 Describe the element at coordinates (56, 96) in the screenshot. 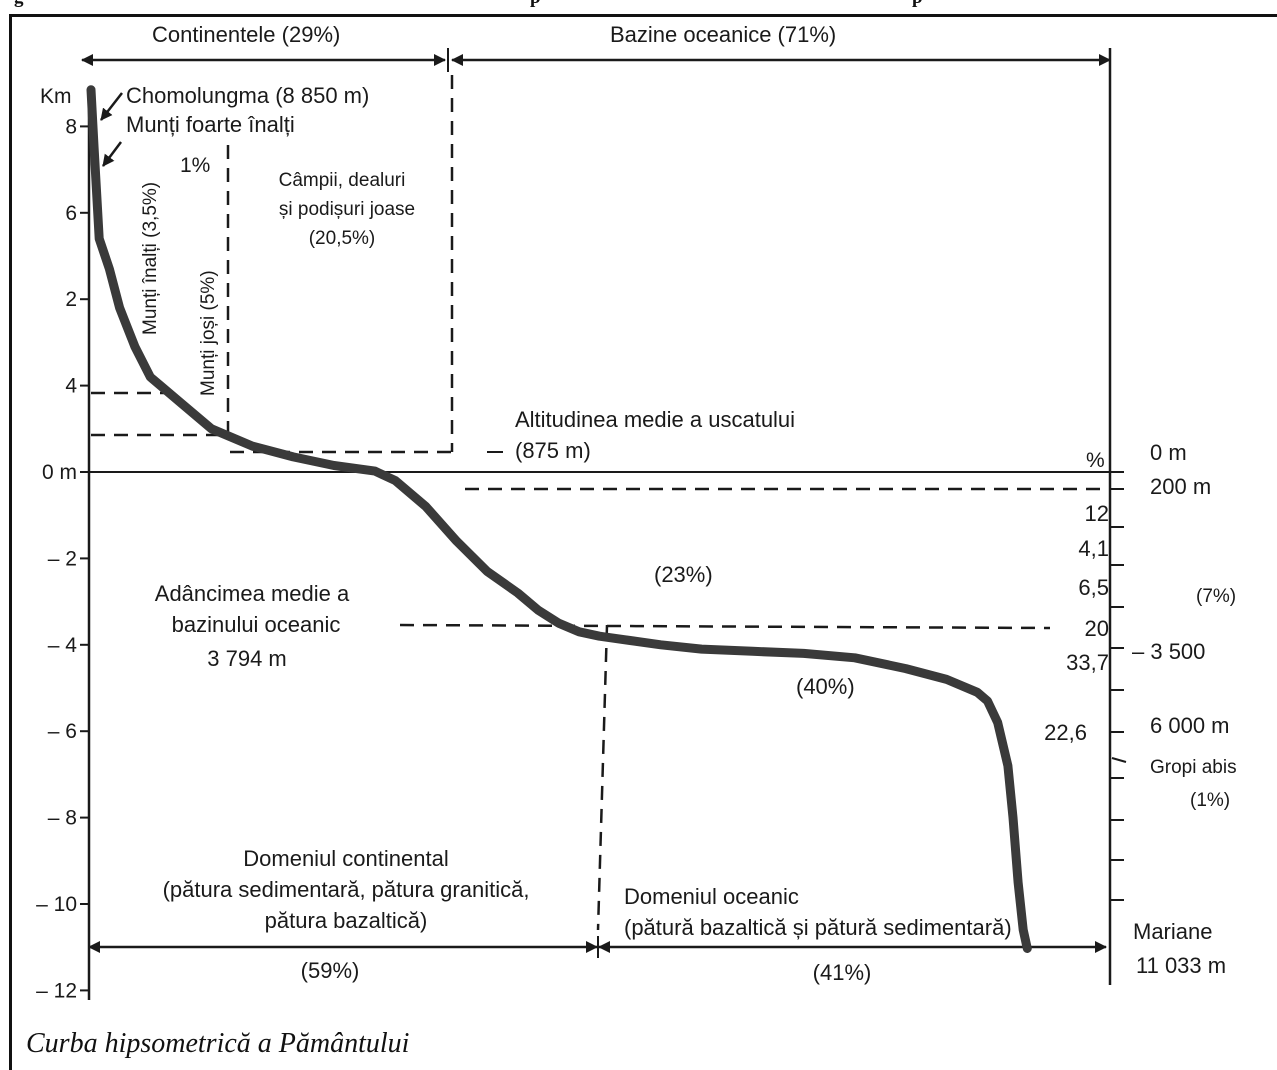

I see `y-axis-unit: Km` at that location.